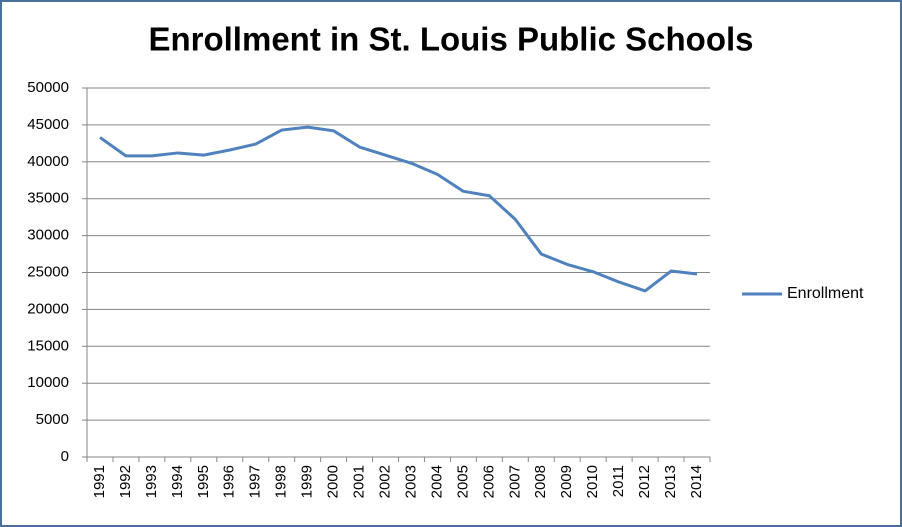 Image resolution: width=902 pixels, height=527 pixels. Describe the element at coordinates (48, 198) in the screenshot. I see `y-tick-label: 35000` at that location.